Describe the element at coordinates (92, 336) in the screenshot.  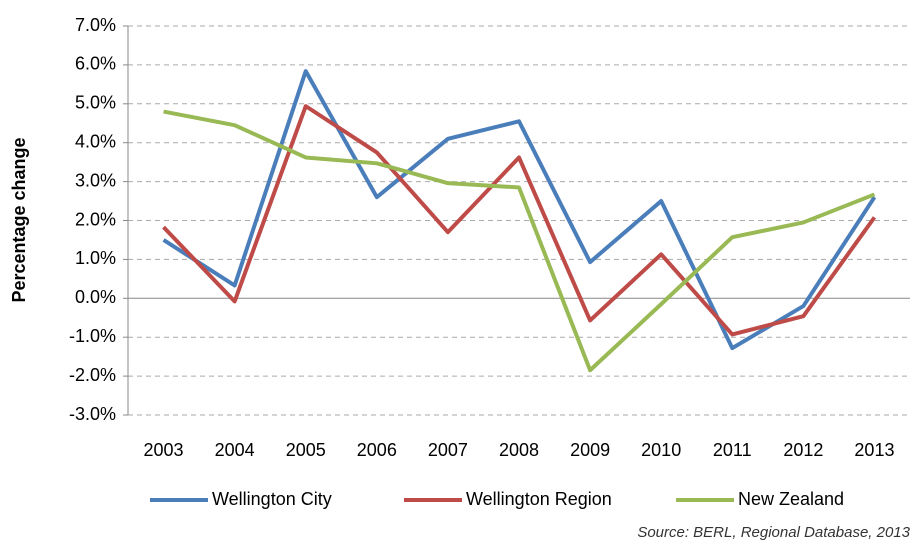
I see `y-tick-label: -1.0%` at that location.